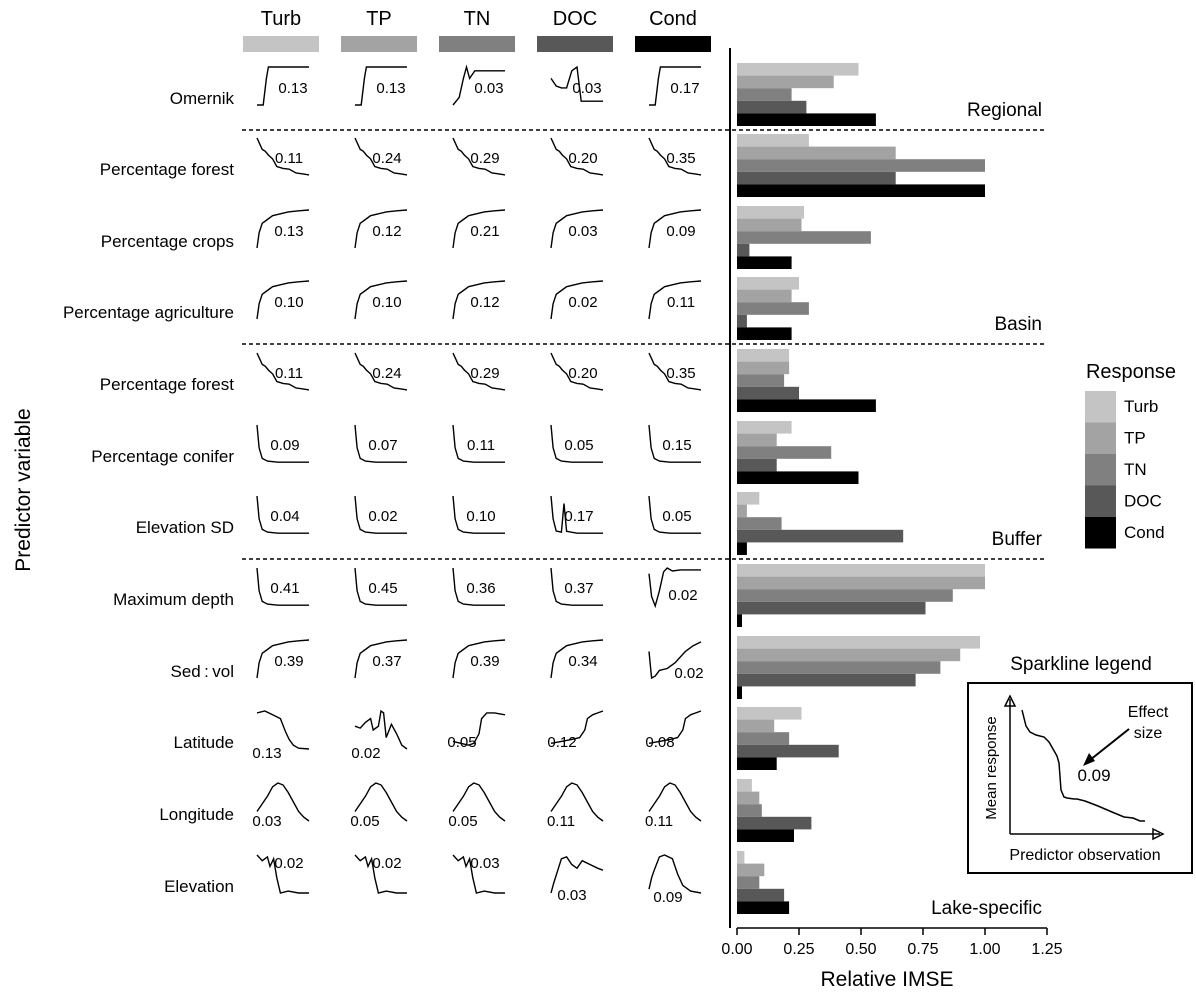 The height and width of the screenshot is (994, 1196). I want to click on predictor-label: Latitude, so click(204, 742).